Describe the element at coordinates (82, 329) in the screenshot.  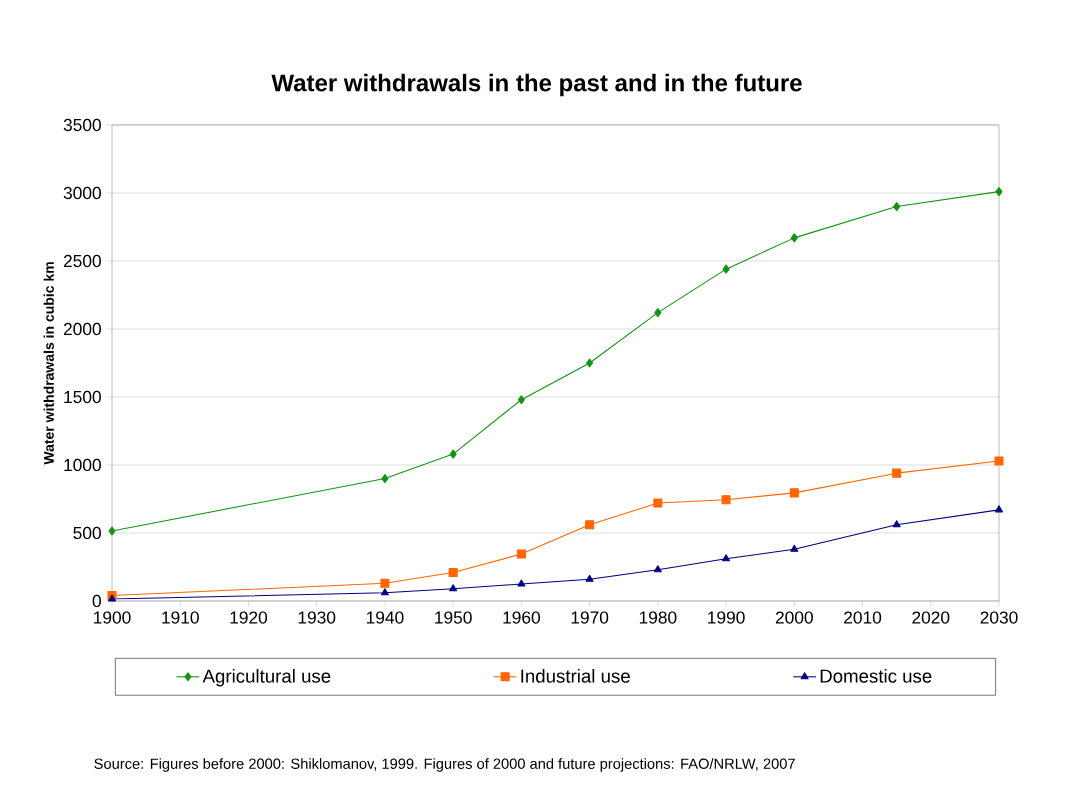
I see `y-tick-label: 2000` at that location.